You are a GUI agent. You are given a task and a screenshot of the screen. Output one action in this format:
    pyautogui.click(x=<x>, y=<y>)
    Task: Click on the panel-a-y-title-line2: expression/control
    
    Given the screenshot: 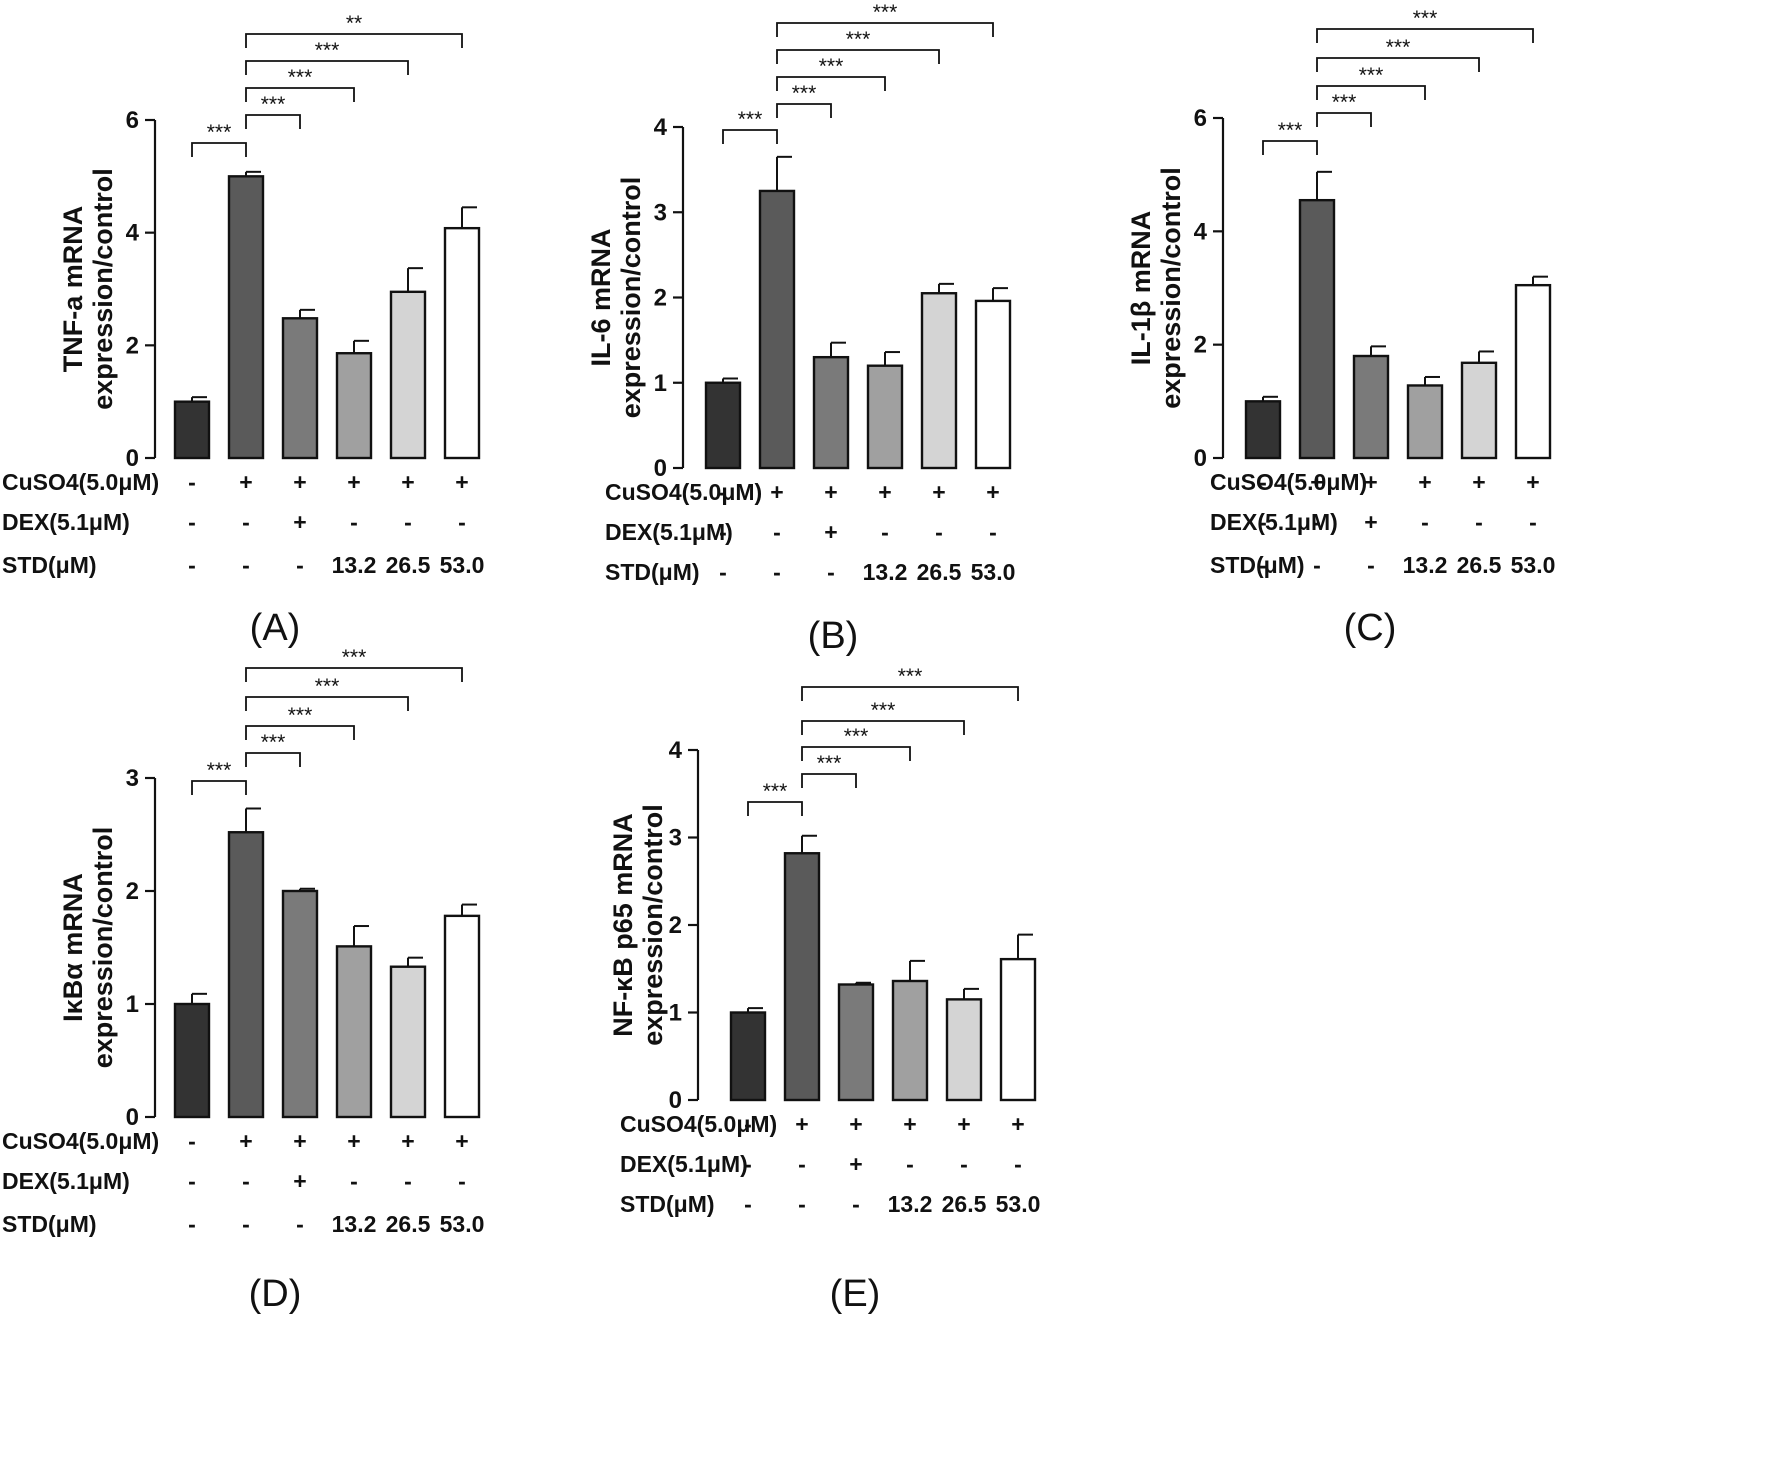 What is the action you would take?
    pyautogui.click(x=103, y=289)
    